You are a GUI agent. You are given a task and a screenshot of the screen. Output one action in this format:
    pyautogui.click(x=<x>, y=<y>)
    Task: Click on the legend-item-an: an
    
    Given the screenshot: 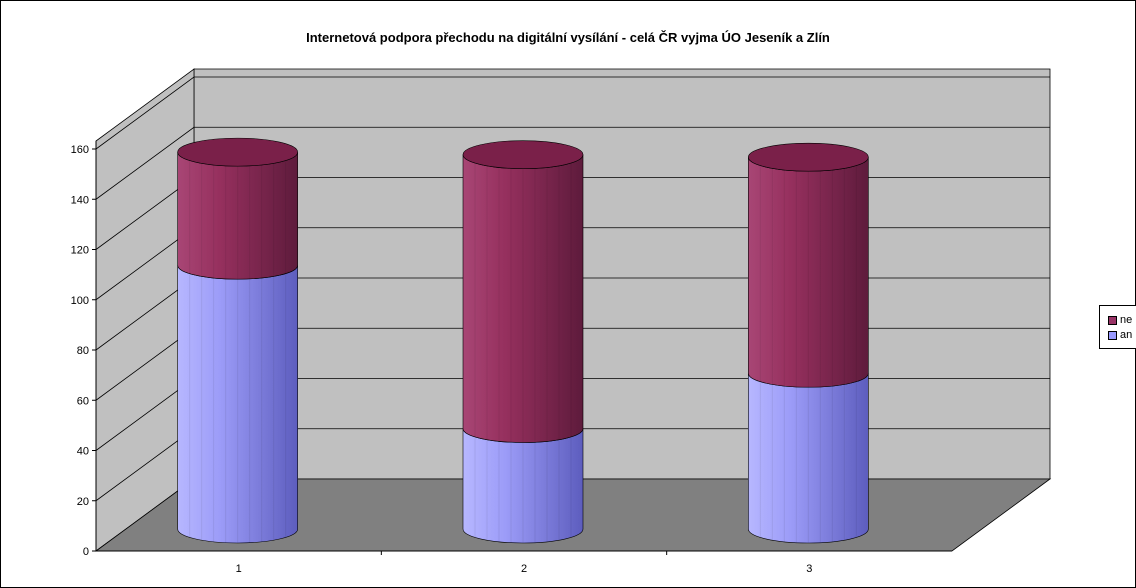 What is the action you would take?
    pyautogui.click(x=1120, y=335)
    